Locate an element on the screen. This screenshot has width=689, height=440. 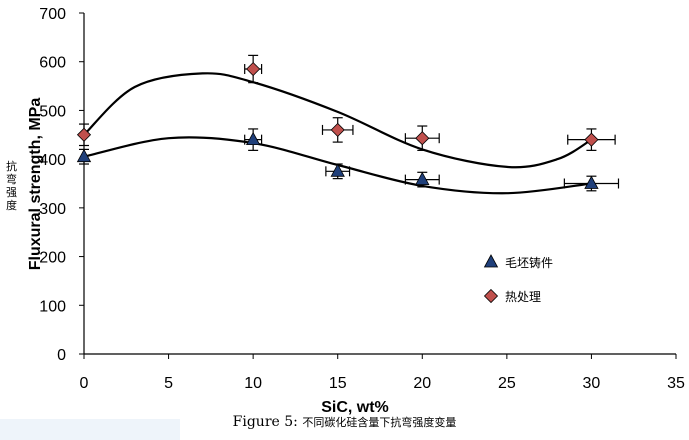
legend-label: 热处理 is located at coordinates (523, 297).